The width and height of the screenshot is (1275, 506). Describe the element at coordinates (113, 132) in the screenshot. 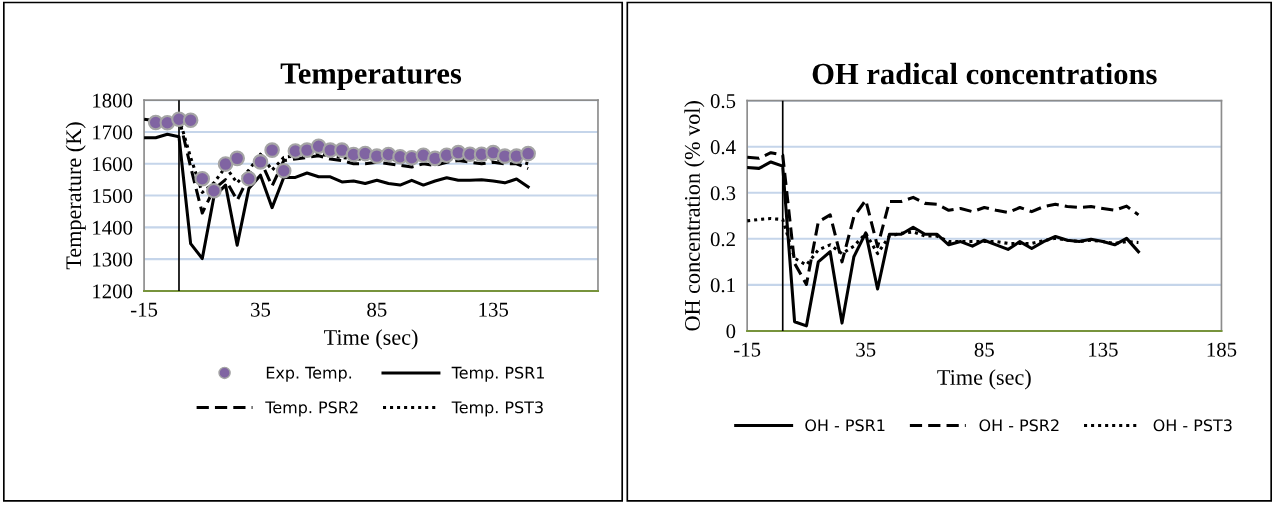

I see `y-tick-label: 1700` at that location.